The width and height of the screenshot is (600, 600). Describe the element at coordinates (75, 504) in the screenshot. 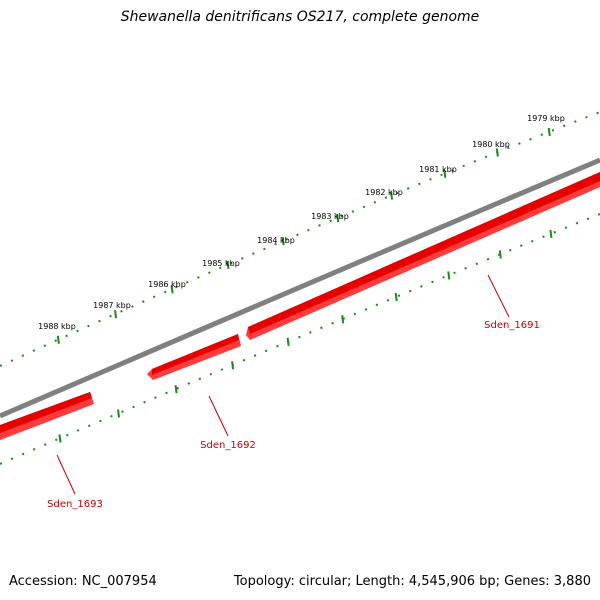

I see `gene-label-sden-1693: Sden_1693` at that location.